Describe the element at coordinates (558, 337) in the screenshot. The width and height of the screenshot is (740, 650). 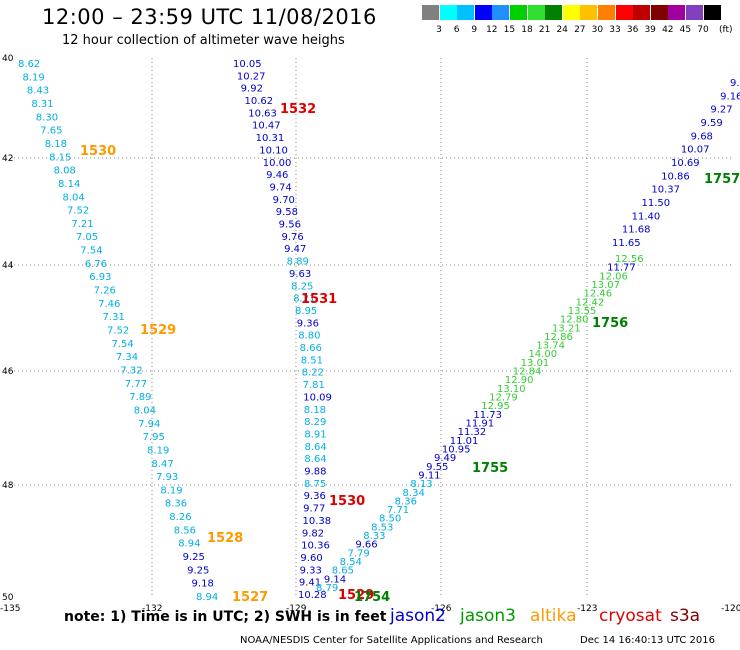
I see `wave-height-label: 12.86` at that location.